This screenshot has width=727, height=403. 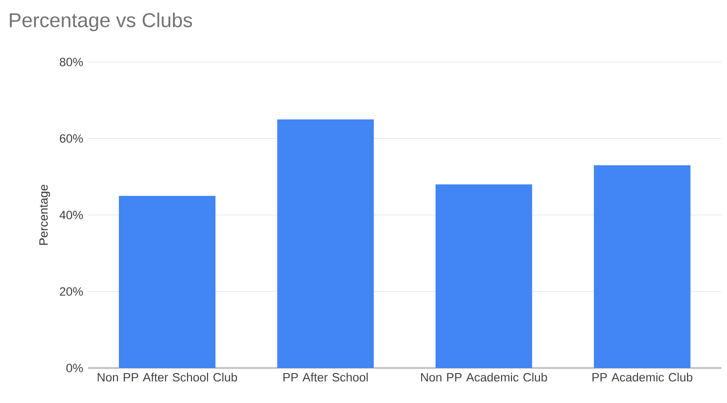 I want to click on x-tick-label: PP Academic Club, so click(x=642, y=377).